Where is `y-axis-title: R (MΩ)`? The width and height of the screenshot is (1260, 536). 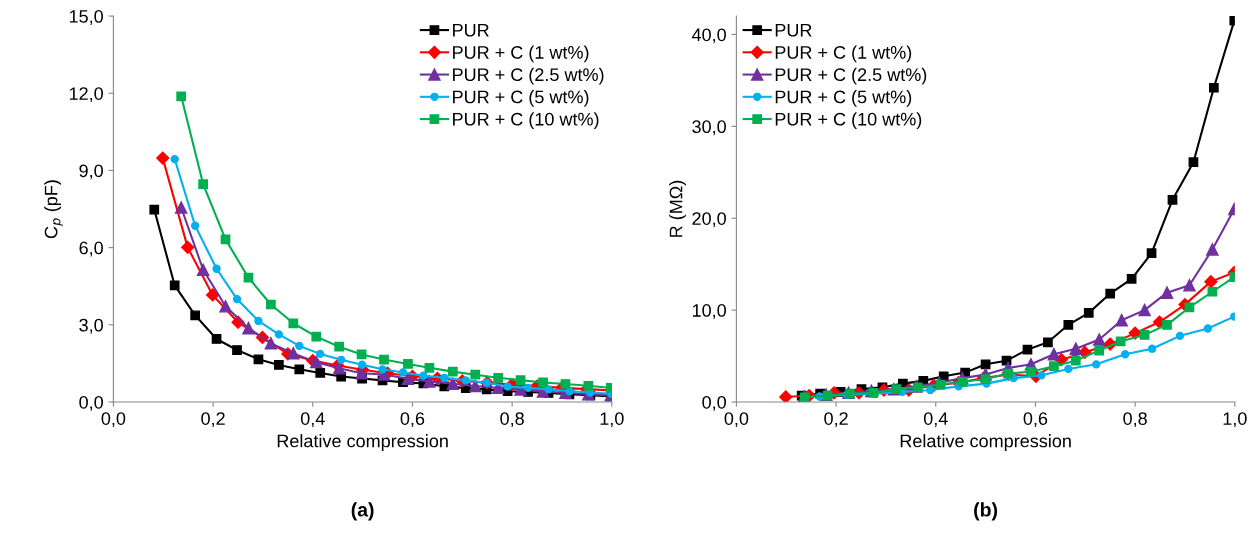
y-axis-title: R (MΩ) is located at coordinates (677, 208).